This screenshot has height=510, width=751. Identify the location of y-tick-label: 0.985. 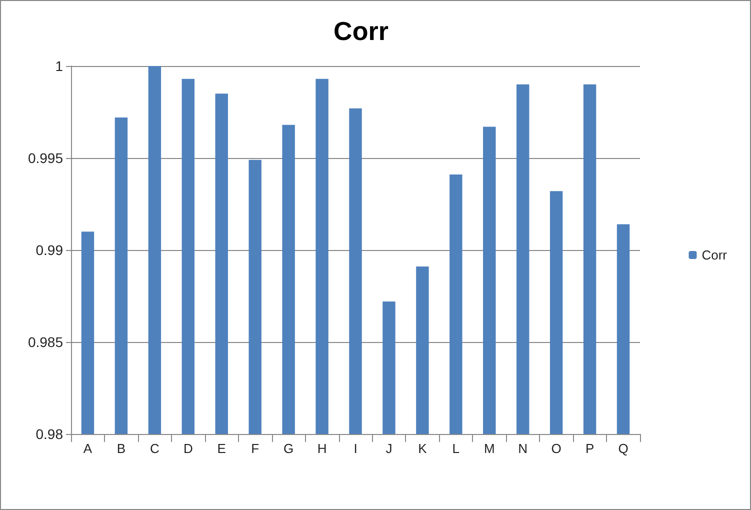
(46, 342).